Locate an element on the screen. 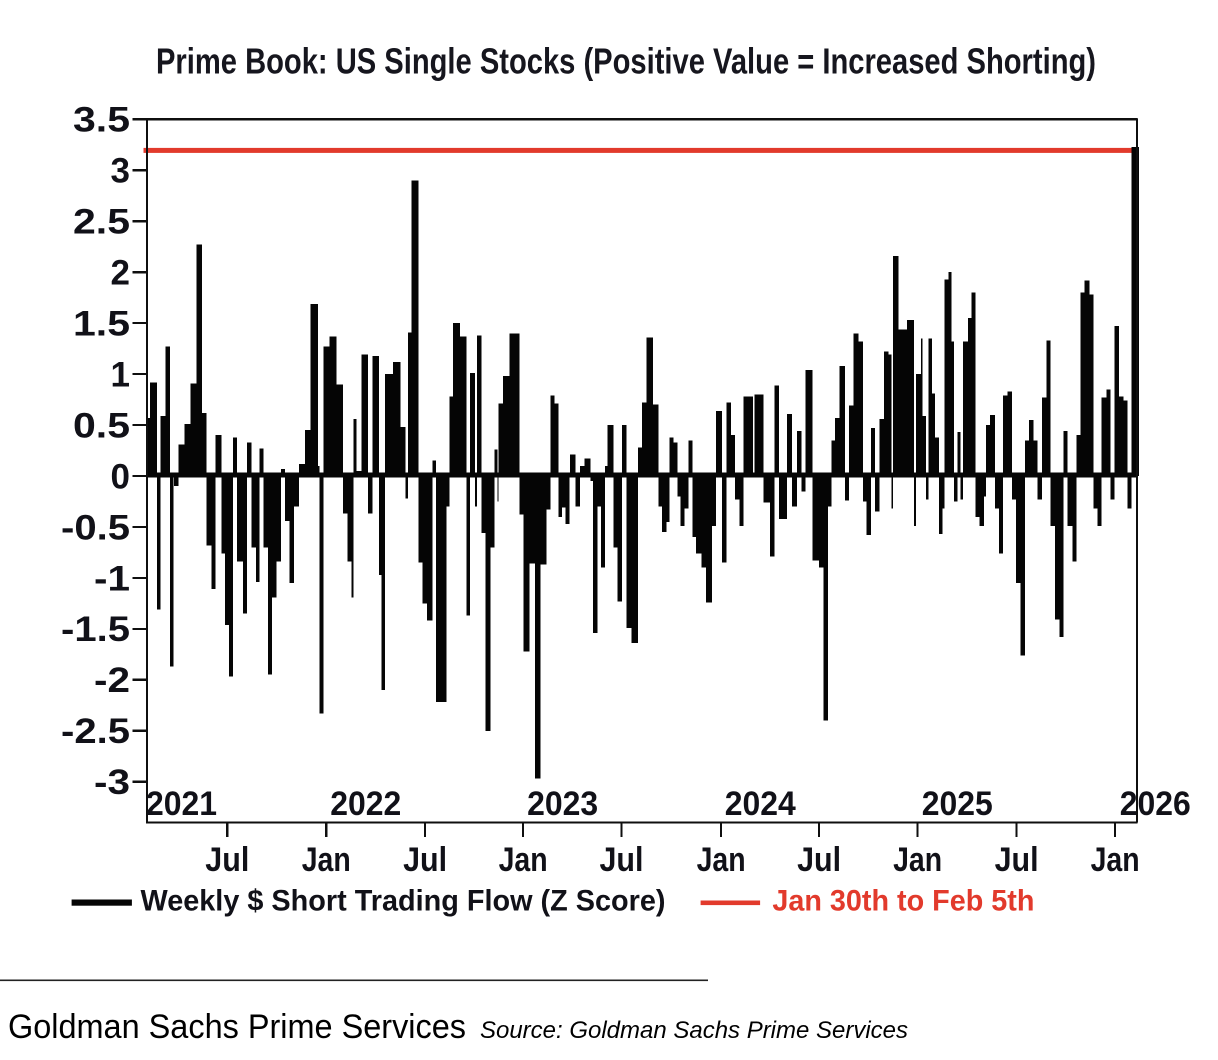 The height and width of the screenshot is (1060, 1218). svg-text: 2024 is located at coordinates (760, 804).